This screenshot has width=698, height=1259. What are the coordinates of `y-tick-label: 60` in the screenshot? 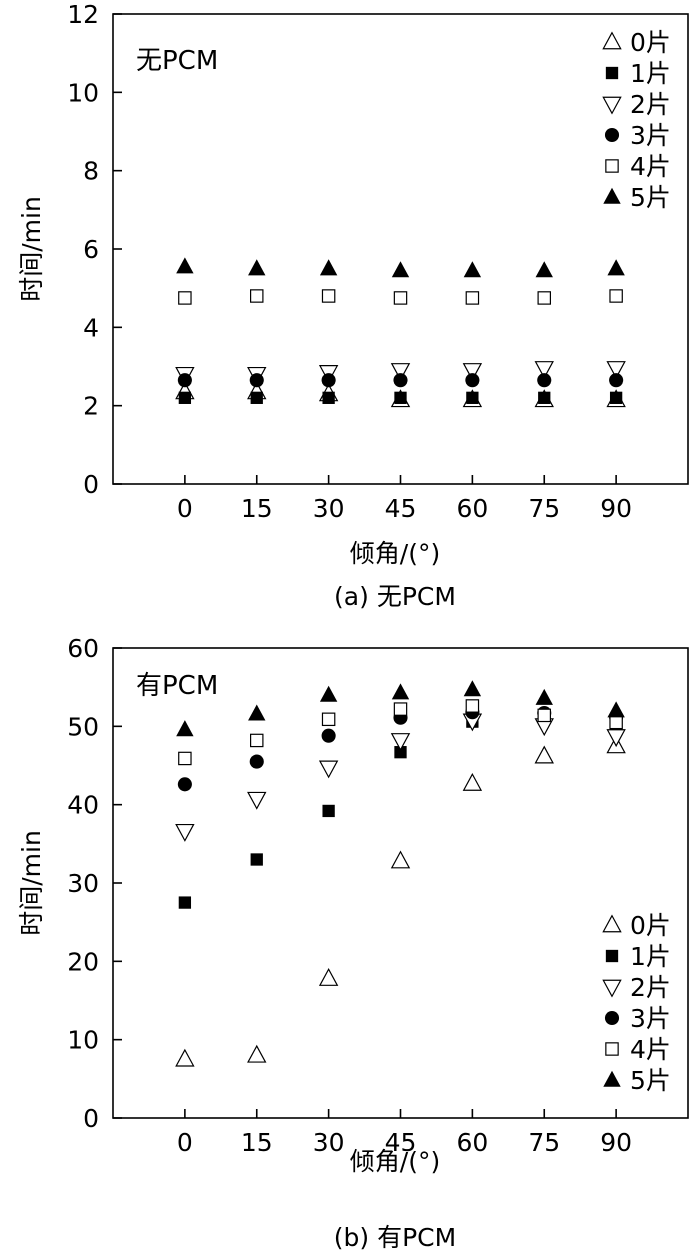 It's located at (83, 648).